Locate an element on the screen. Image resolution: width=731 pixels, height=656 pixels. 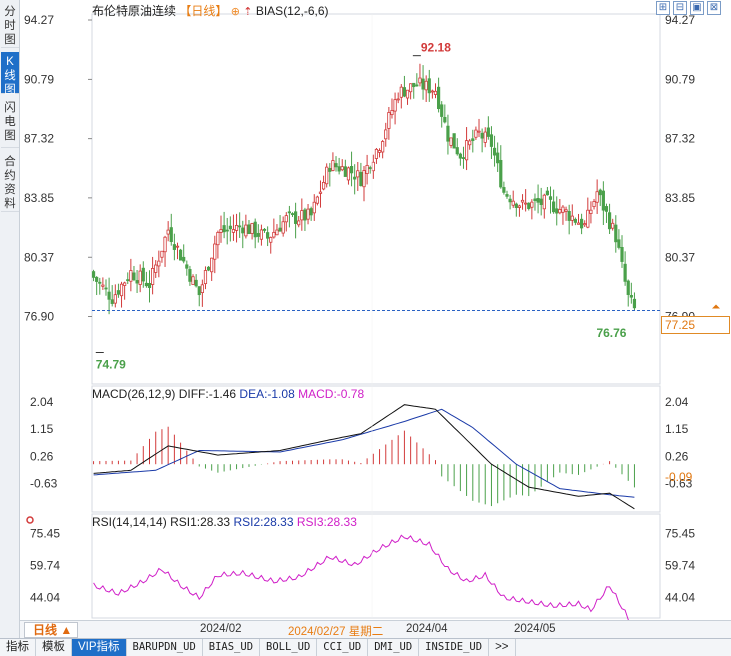
macd-tick-label-right: 2.04 is located at coordinates (677, 402).